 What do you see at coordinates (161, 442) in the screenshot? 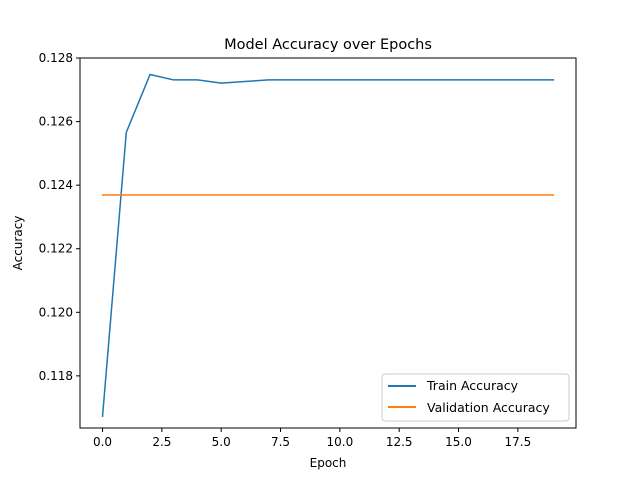
I see `x-tick-label: 2.5` at bounding box center [161, 442].